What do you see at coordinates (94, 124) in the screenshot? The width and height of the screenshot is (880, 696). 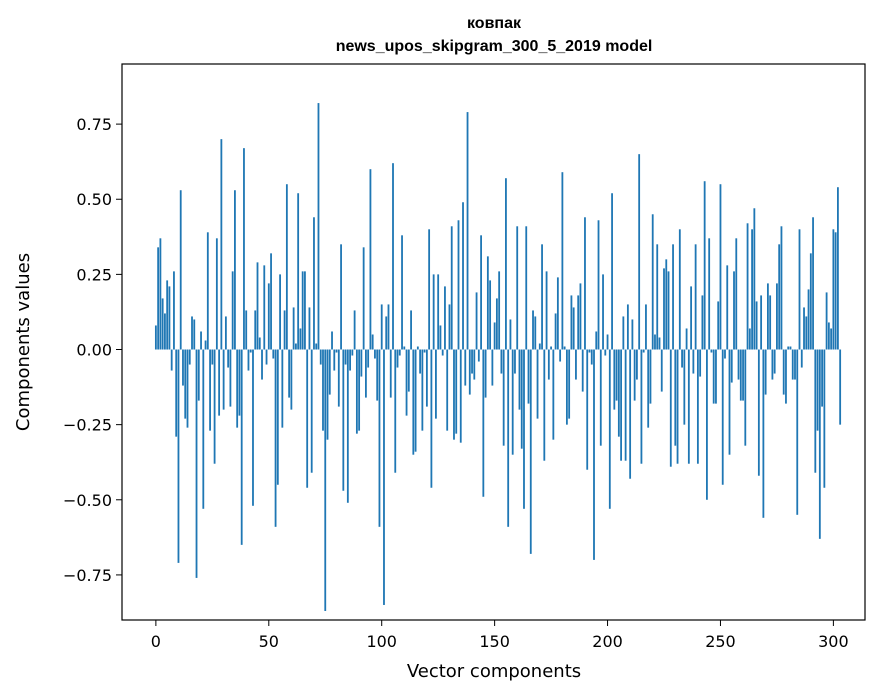 I see `y-tick-label: 0.75` at bounding box center [94, 124].